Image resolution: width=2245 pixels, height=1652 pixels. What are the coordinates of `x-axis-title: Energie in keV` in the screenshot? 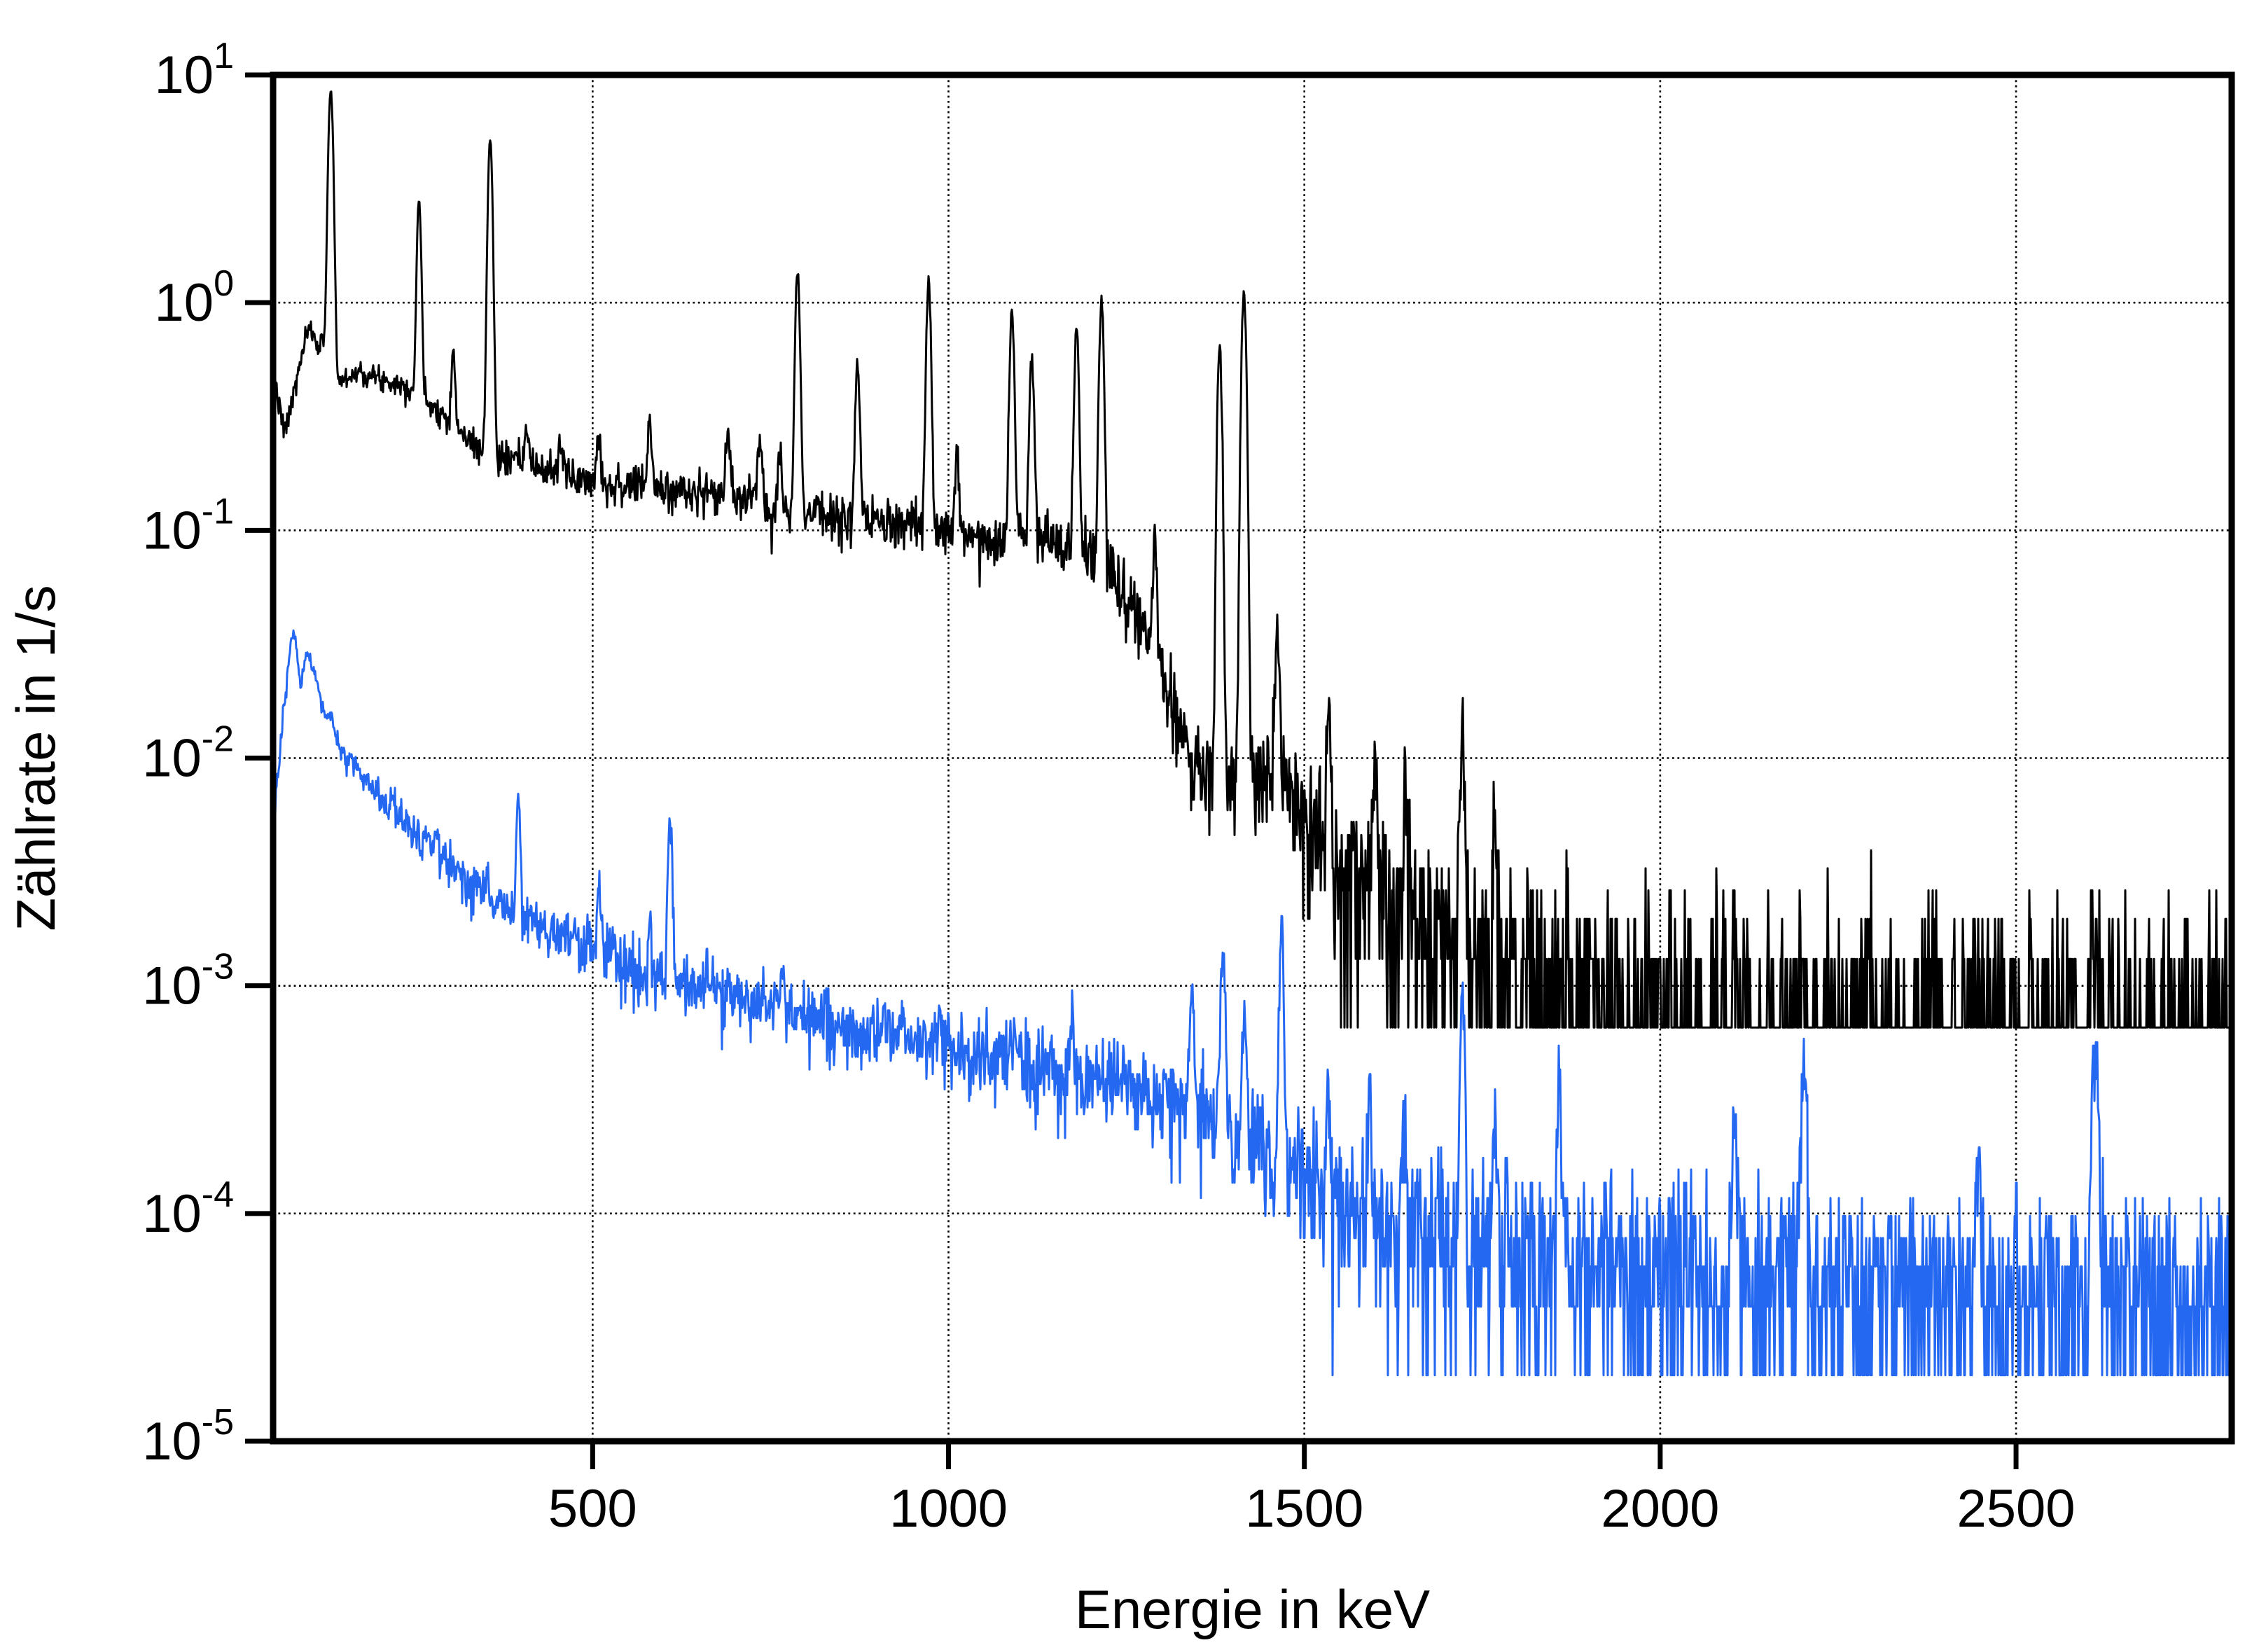 It's located at (1252, 1609).